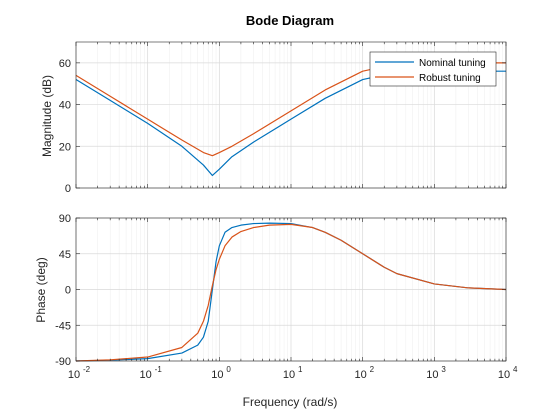 The height and width of the screenshot is (420, 560). I want to click on legend-label-robust: Robust tuning, so click(450, 78).